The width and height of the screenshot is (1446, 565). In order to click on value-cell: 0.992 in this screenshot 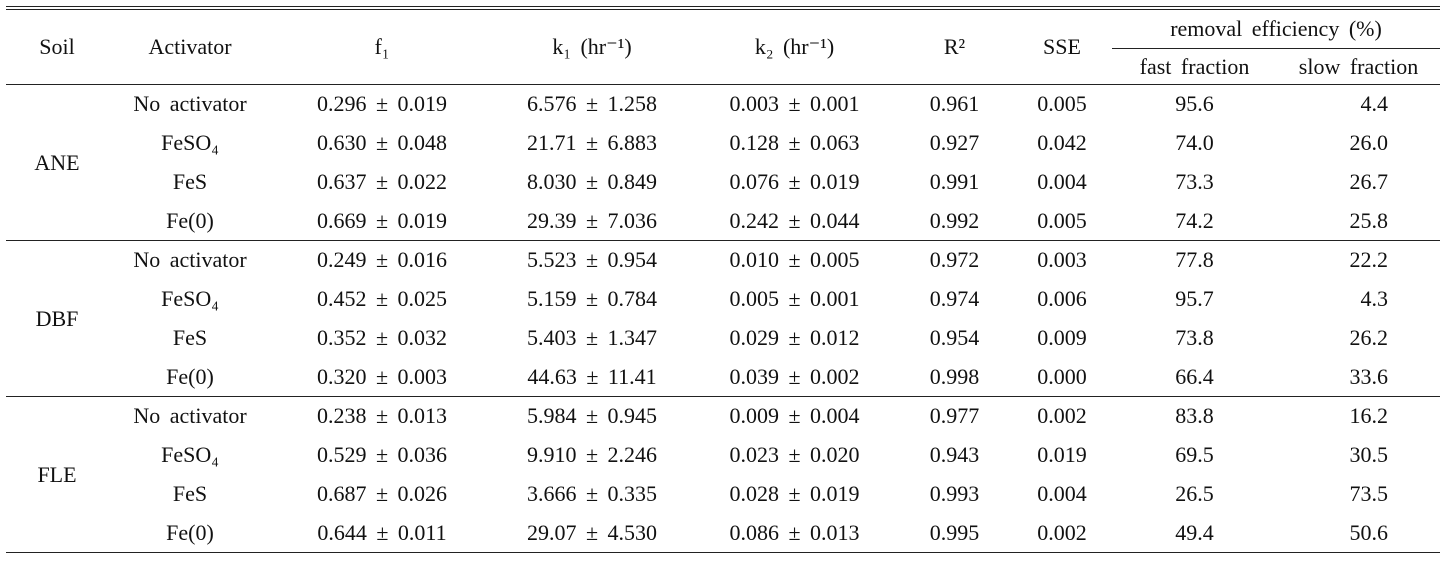, I will do `click(954, 220)`.